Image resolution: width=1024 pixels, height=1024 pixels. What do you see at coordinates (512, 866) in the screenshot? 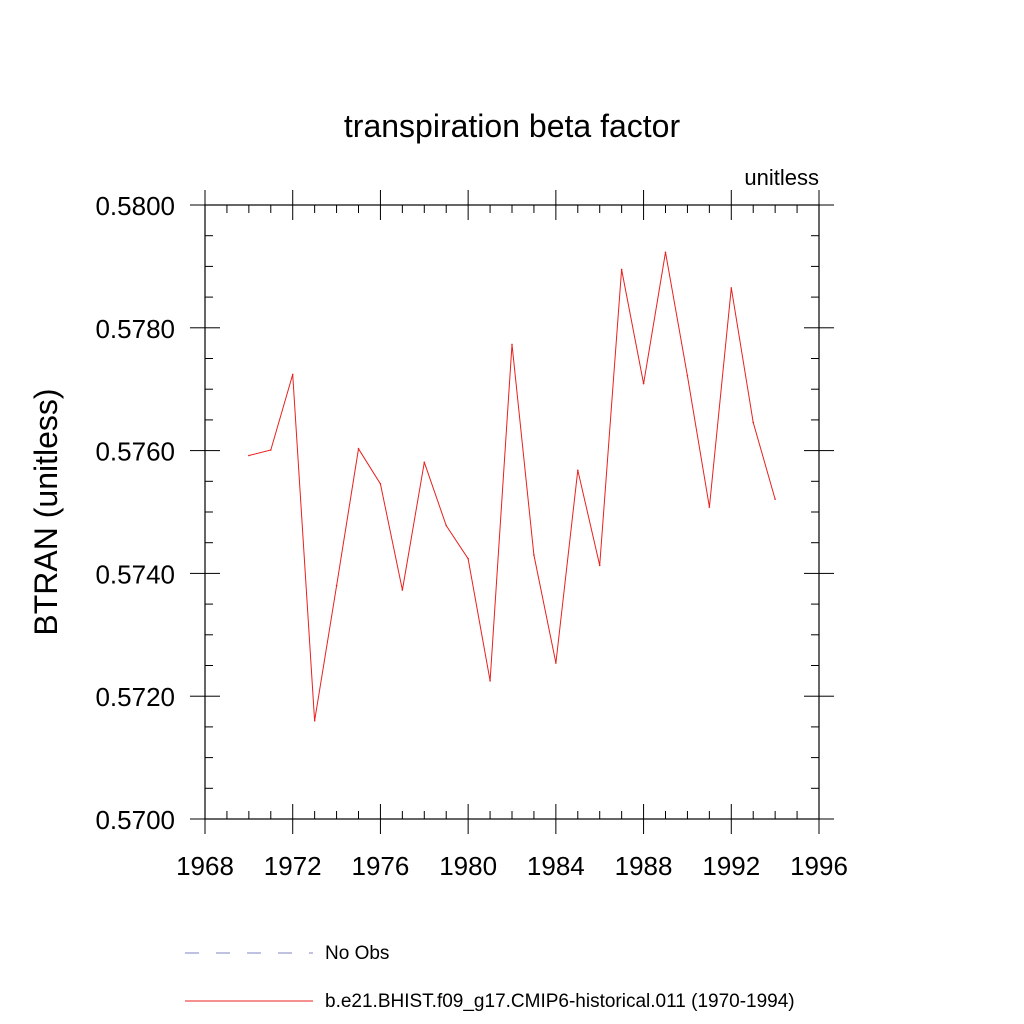
I see `x-tick-labels: 1968 1972 1976 1980 1984 1988 1992 1996` at bounding box center [512, 866].